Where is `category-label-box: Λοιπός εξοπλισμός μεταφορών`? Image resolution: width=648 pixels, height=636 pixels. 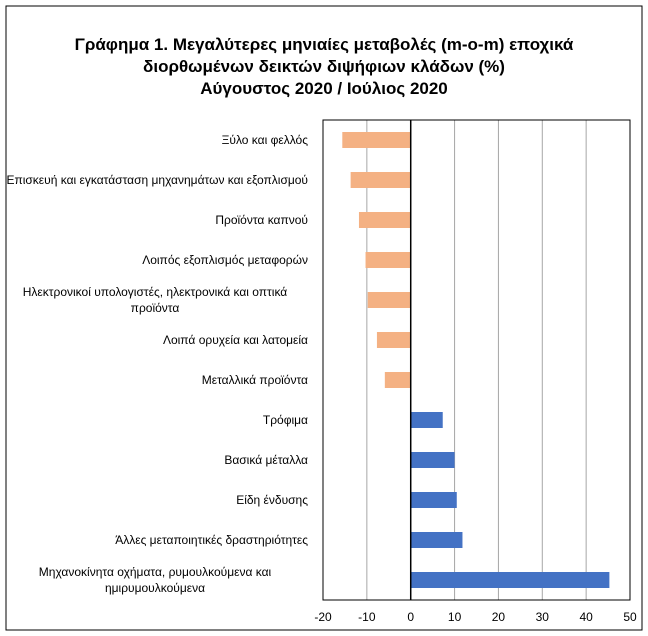
category-label-box: Λοιπός εξοπλισμός μεταφορών is located at coordinates (154, 260).